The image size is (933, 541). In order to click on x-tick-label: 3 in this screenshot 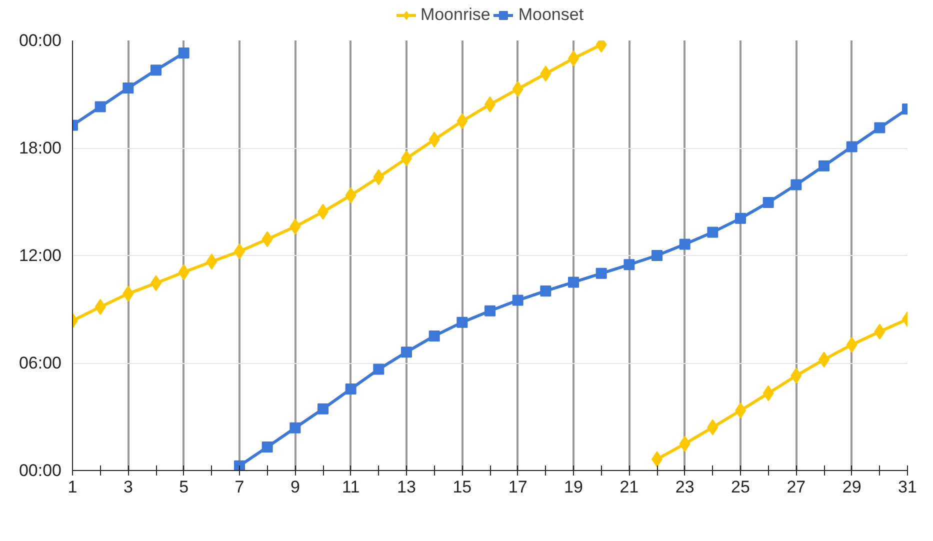, I will do `click(128, 487)`.